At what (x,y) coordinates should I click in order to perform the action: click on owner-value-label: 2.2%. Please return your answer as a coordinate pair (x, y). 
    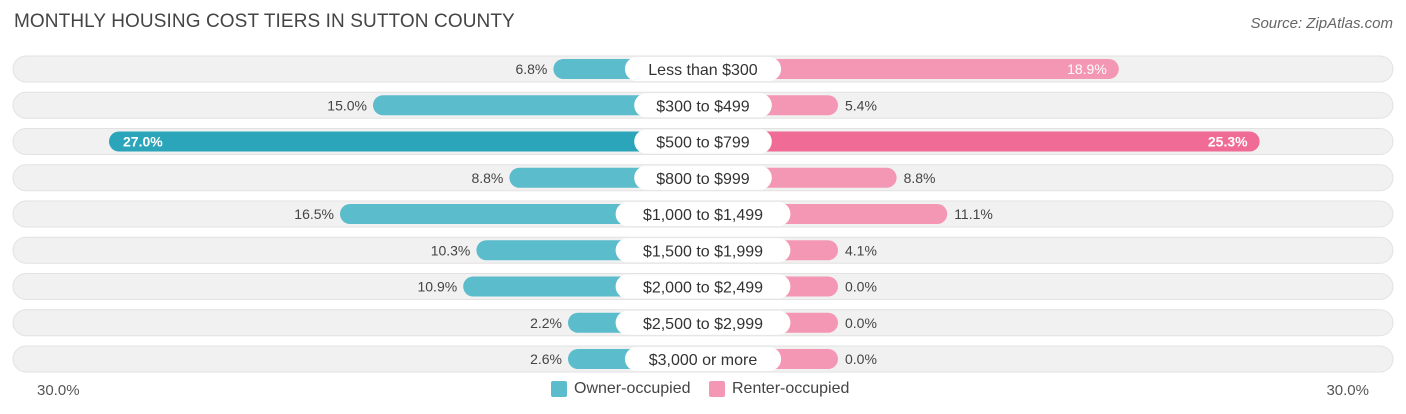
    Looking at the image, I should click on (546, 323).